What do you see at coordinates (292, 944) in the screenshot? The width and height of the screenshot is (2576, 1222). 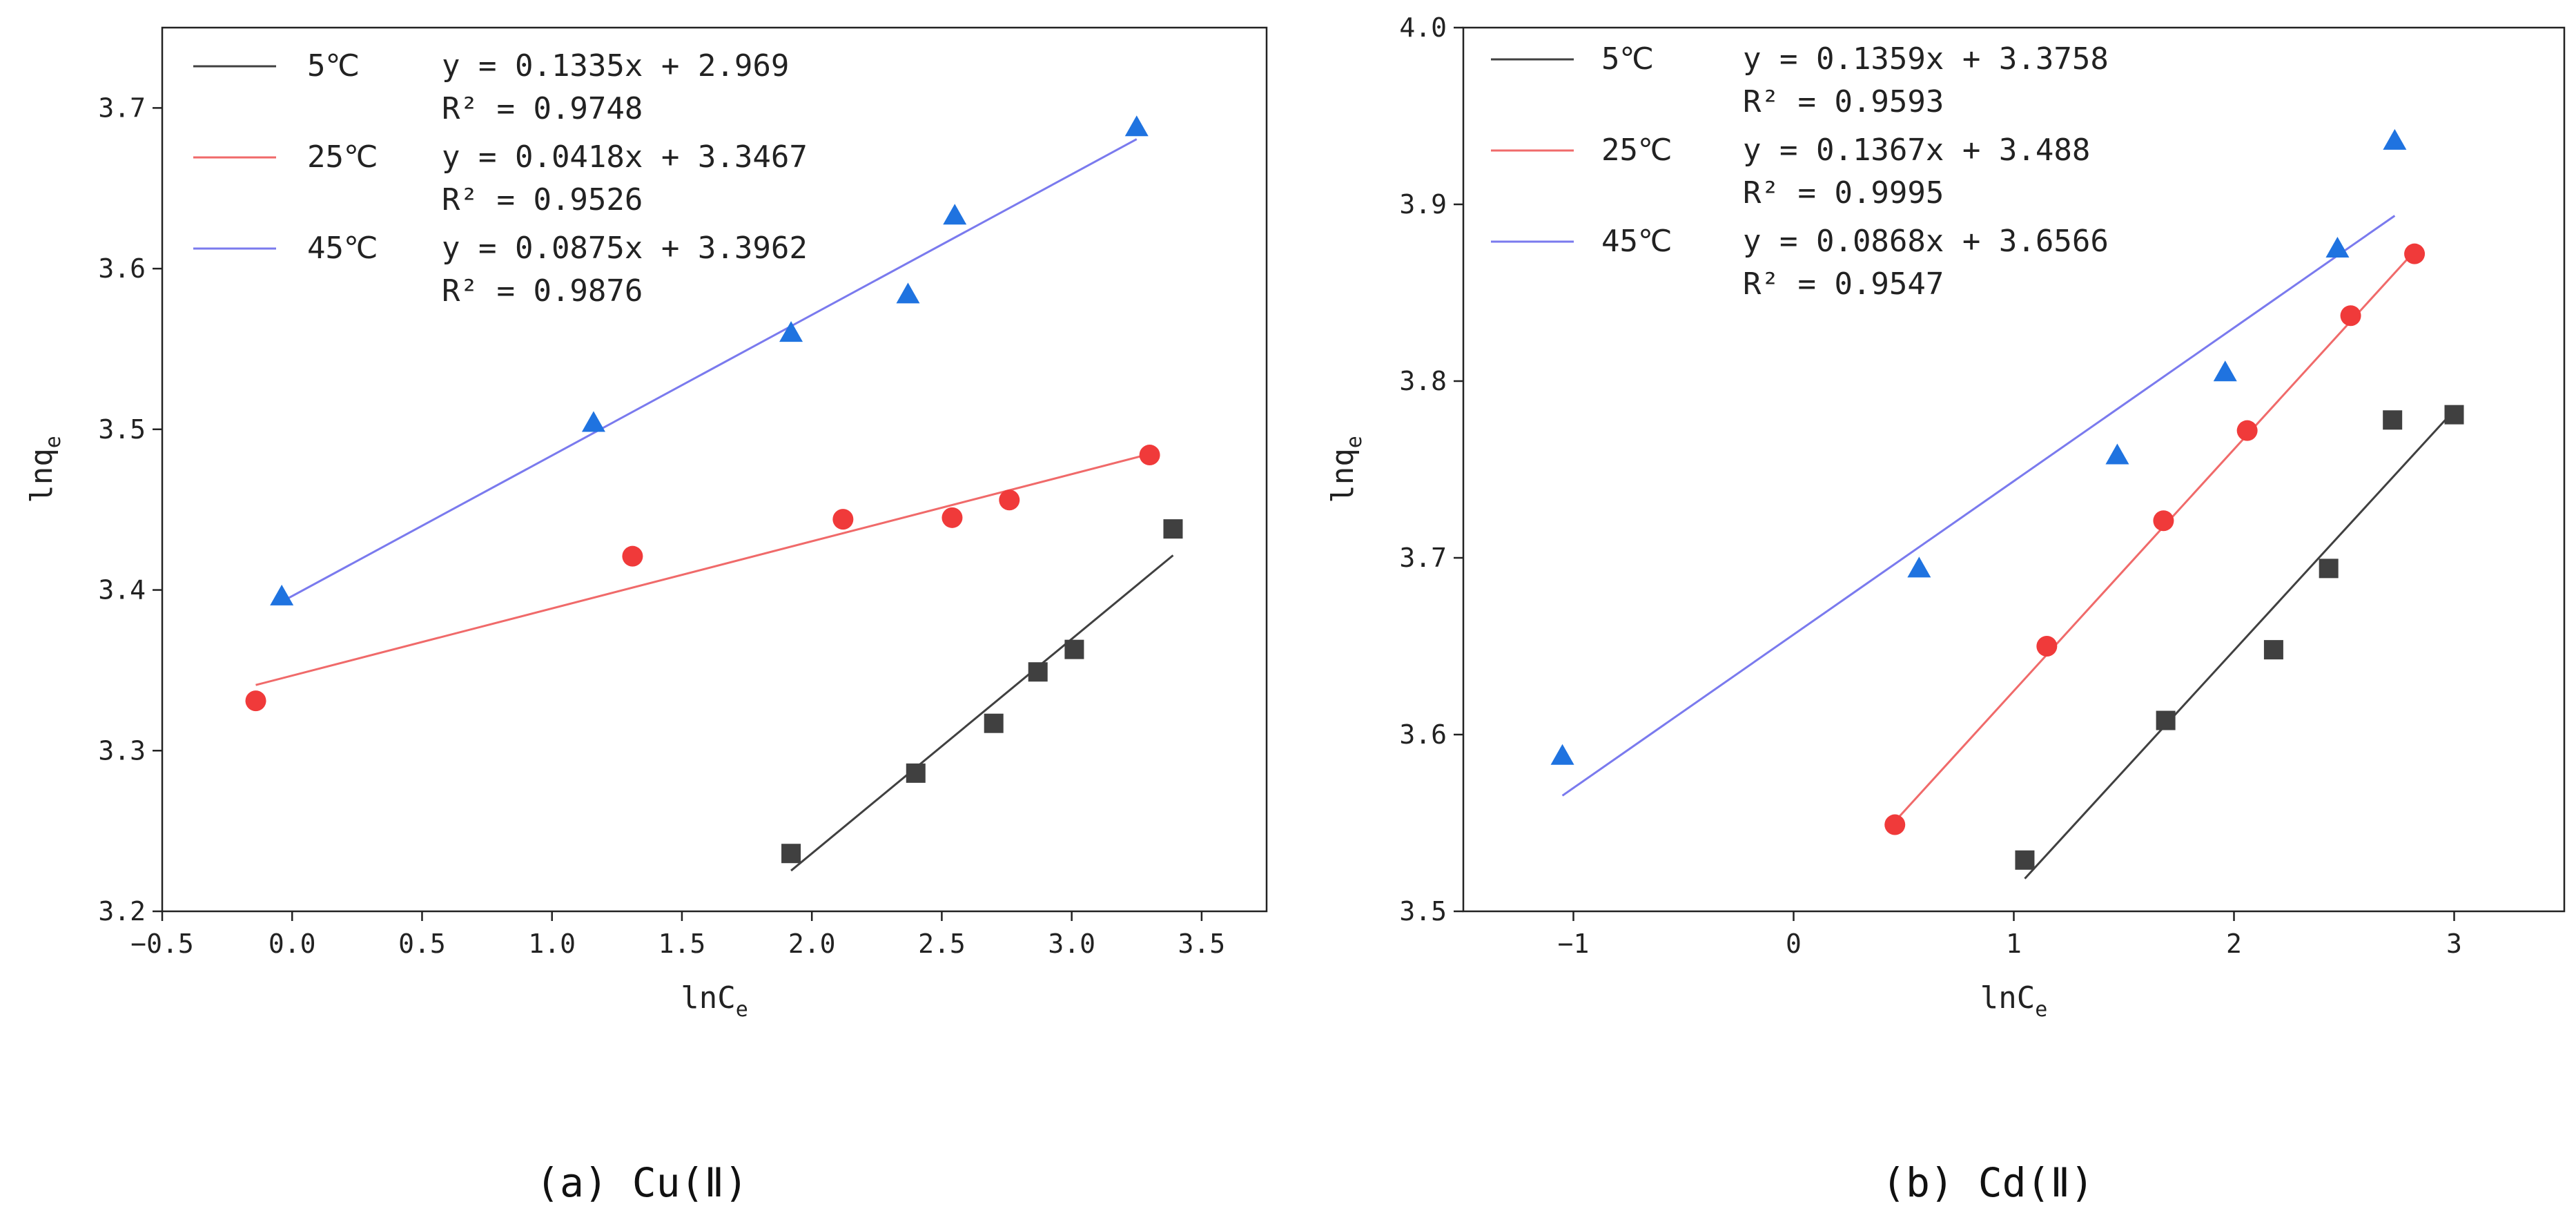 I see `panel-a-x-tick-label: 0.0` at bounding box center [292, 944].